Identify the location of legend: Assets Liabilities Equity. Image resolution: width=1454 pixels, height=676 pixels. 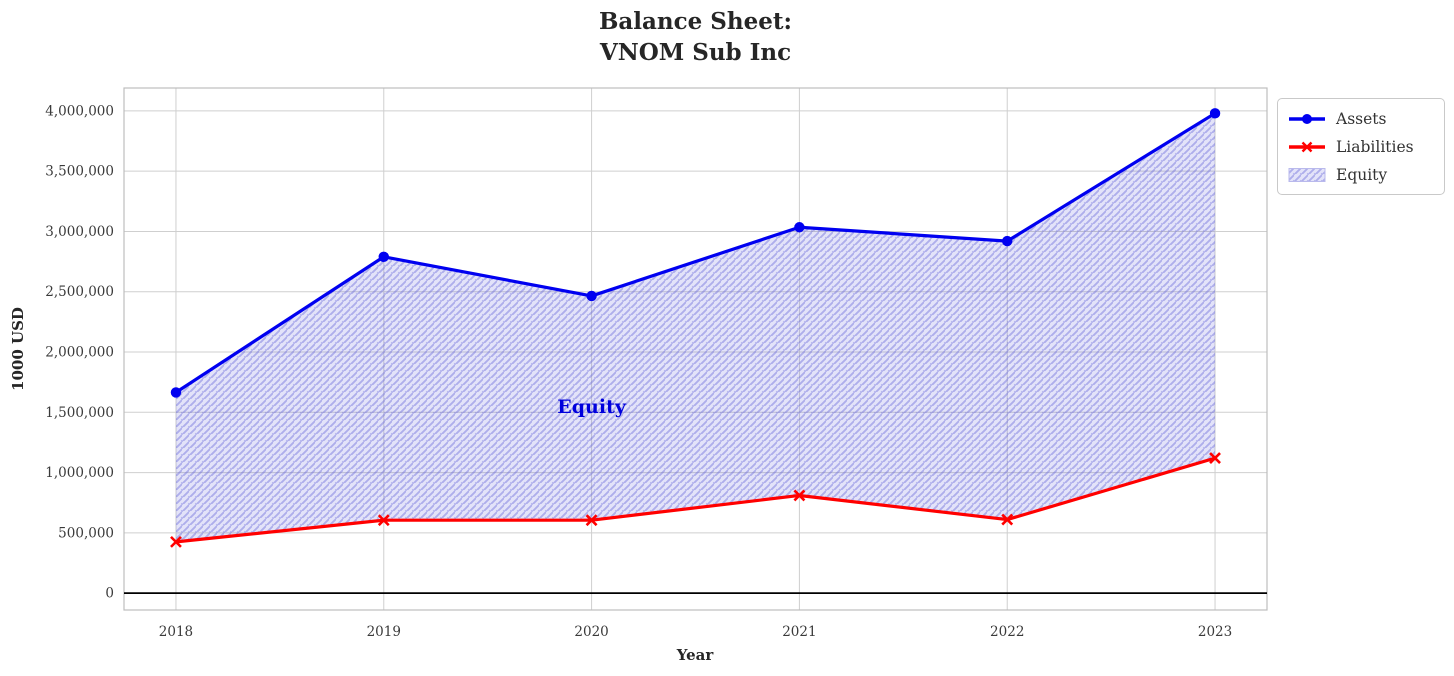
(1361, 146).